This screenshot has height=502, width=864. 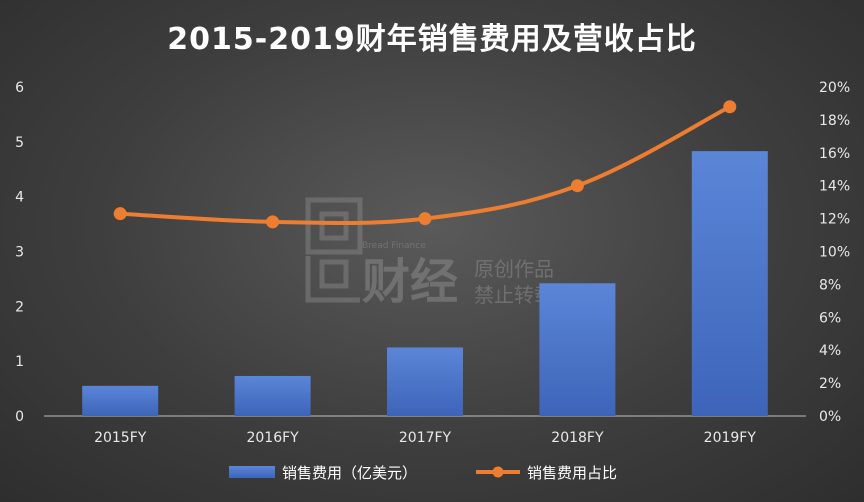 What do you see at coordinates (252, 472) in the screenshot?
I see `legend-swatch-bar` at bounding box center [252, 472].